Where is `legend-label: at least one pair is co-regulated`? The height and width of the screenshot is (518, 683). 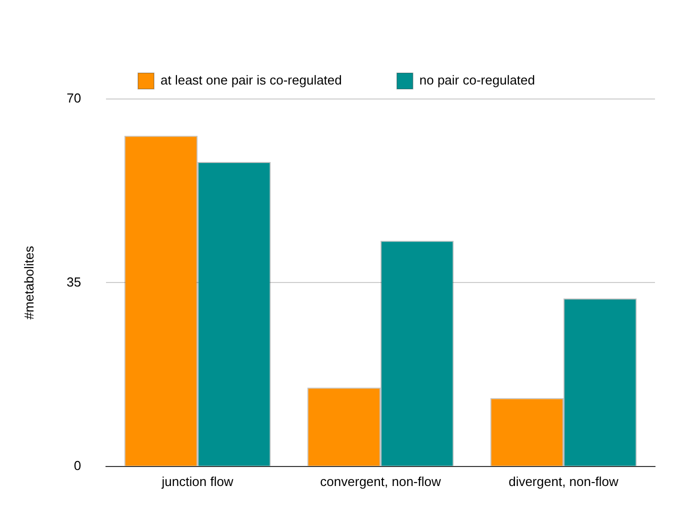 legend-label: at least one pair is co-regulated is located at coordinates (251, 80).